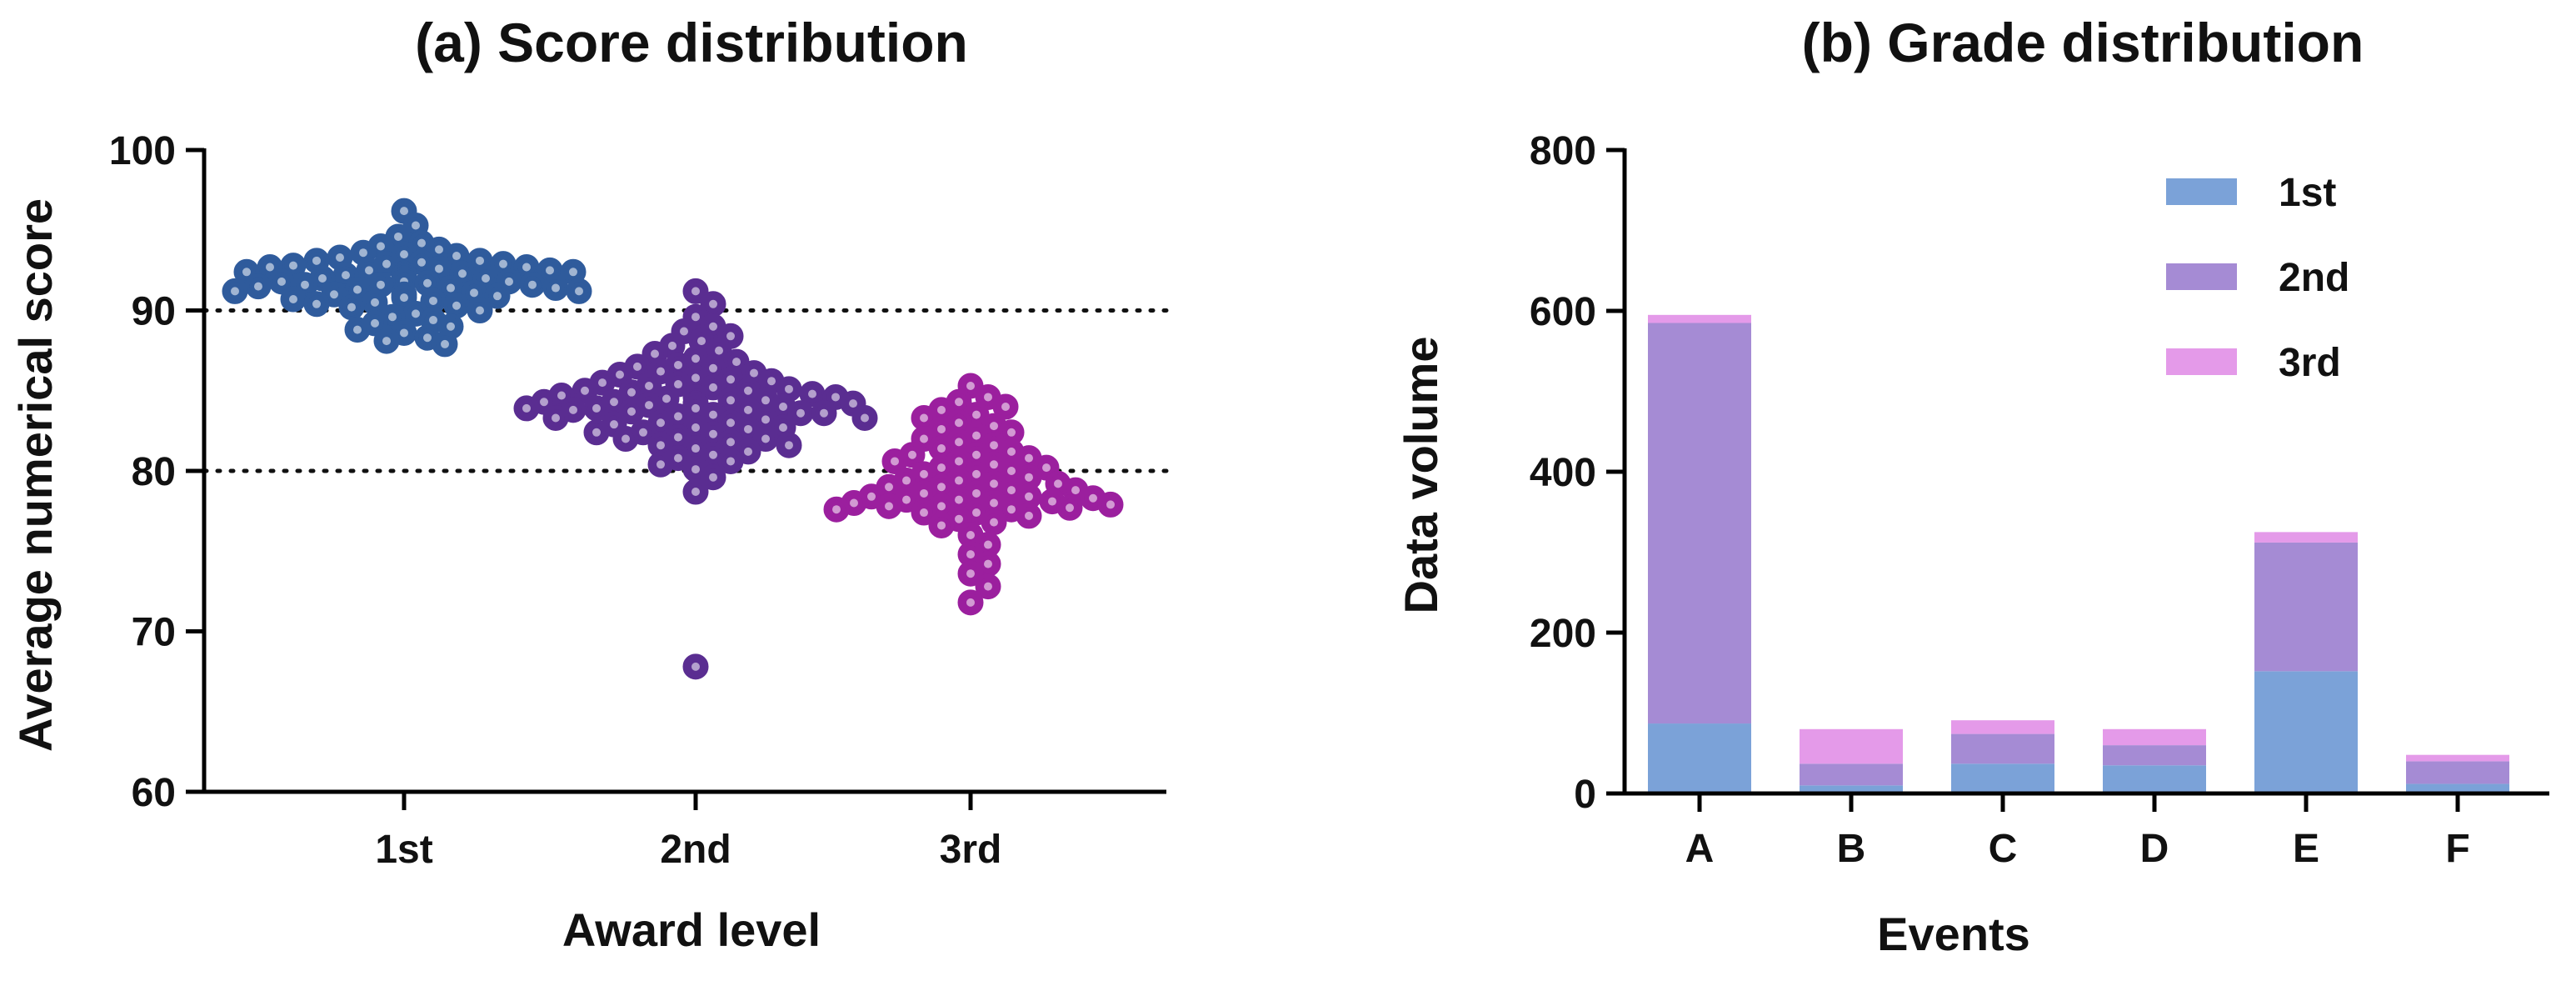 Image resolution: width=2576 pixels, height=981 pixels. I want to click on y-tick-label: 70, so click(154, 633).